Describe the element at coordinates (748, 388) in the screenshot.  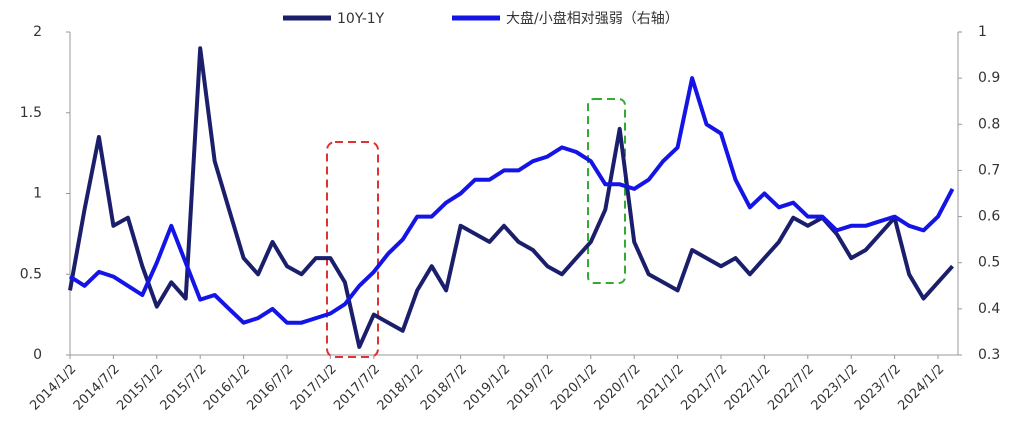
I see `x-tick-label: 2022/1/2` at that location.